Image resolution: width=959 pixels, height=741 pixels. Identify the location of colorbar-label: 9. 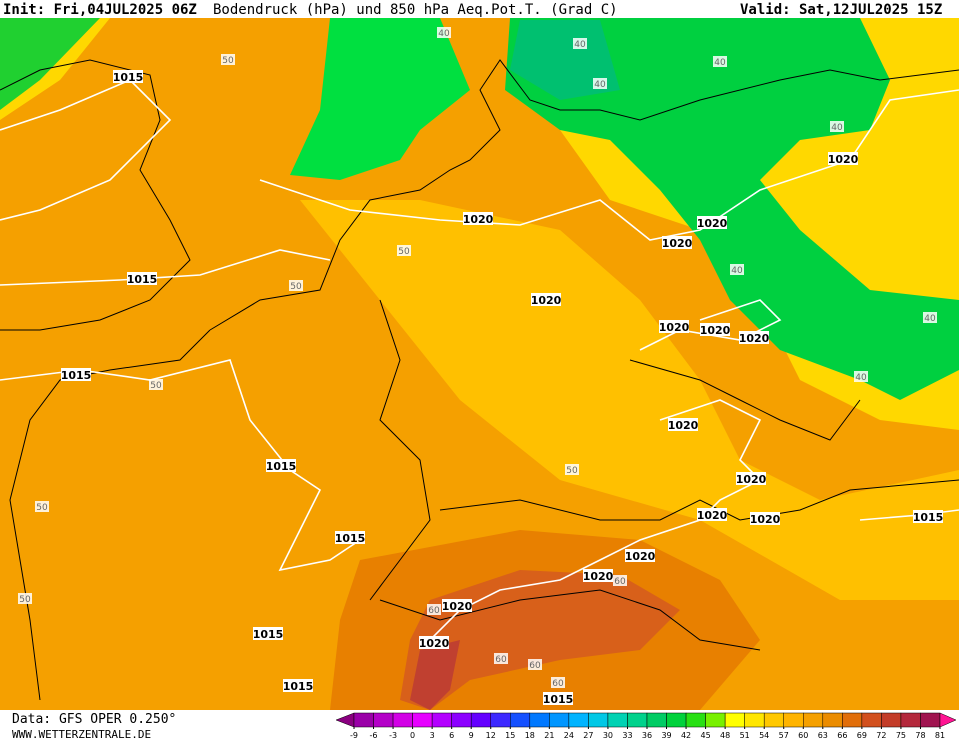
(471, 735).